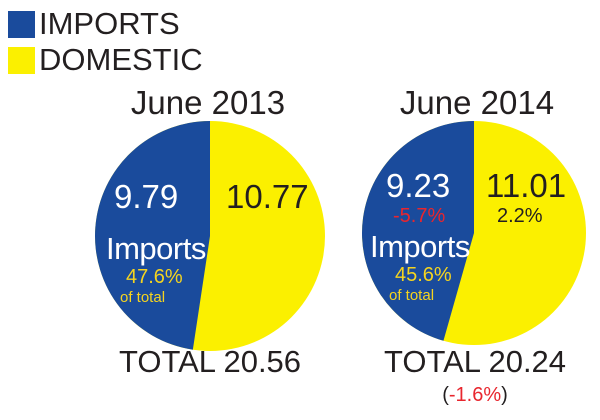 This screenshot has height=420, width=600. I want to click on legend-label-domestic: DOMESTIC, so click(121, 59).